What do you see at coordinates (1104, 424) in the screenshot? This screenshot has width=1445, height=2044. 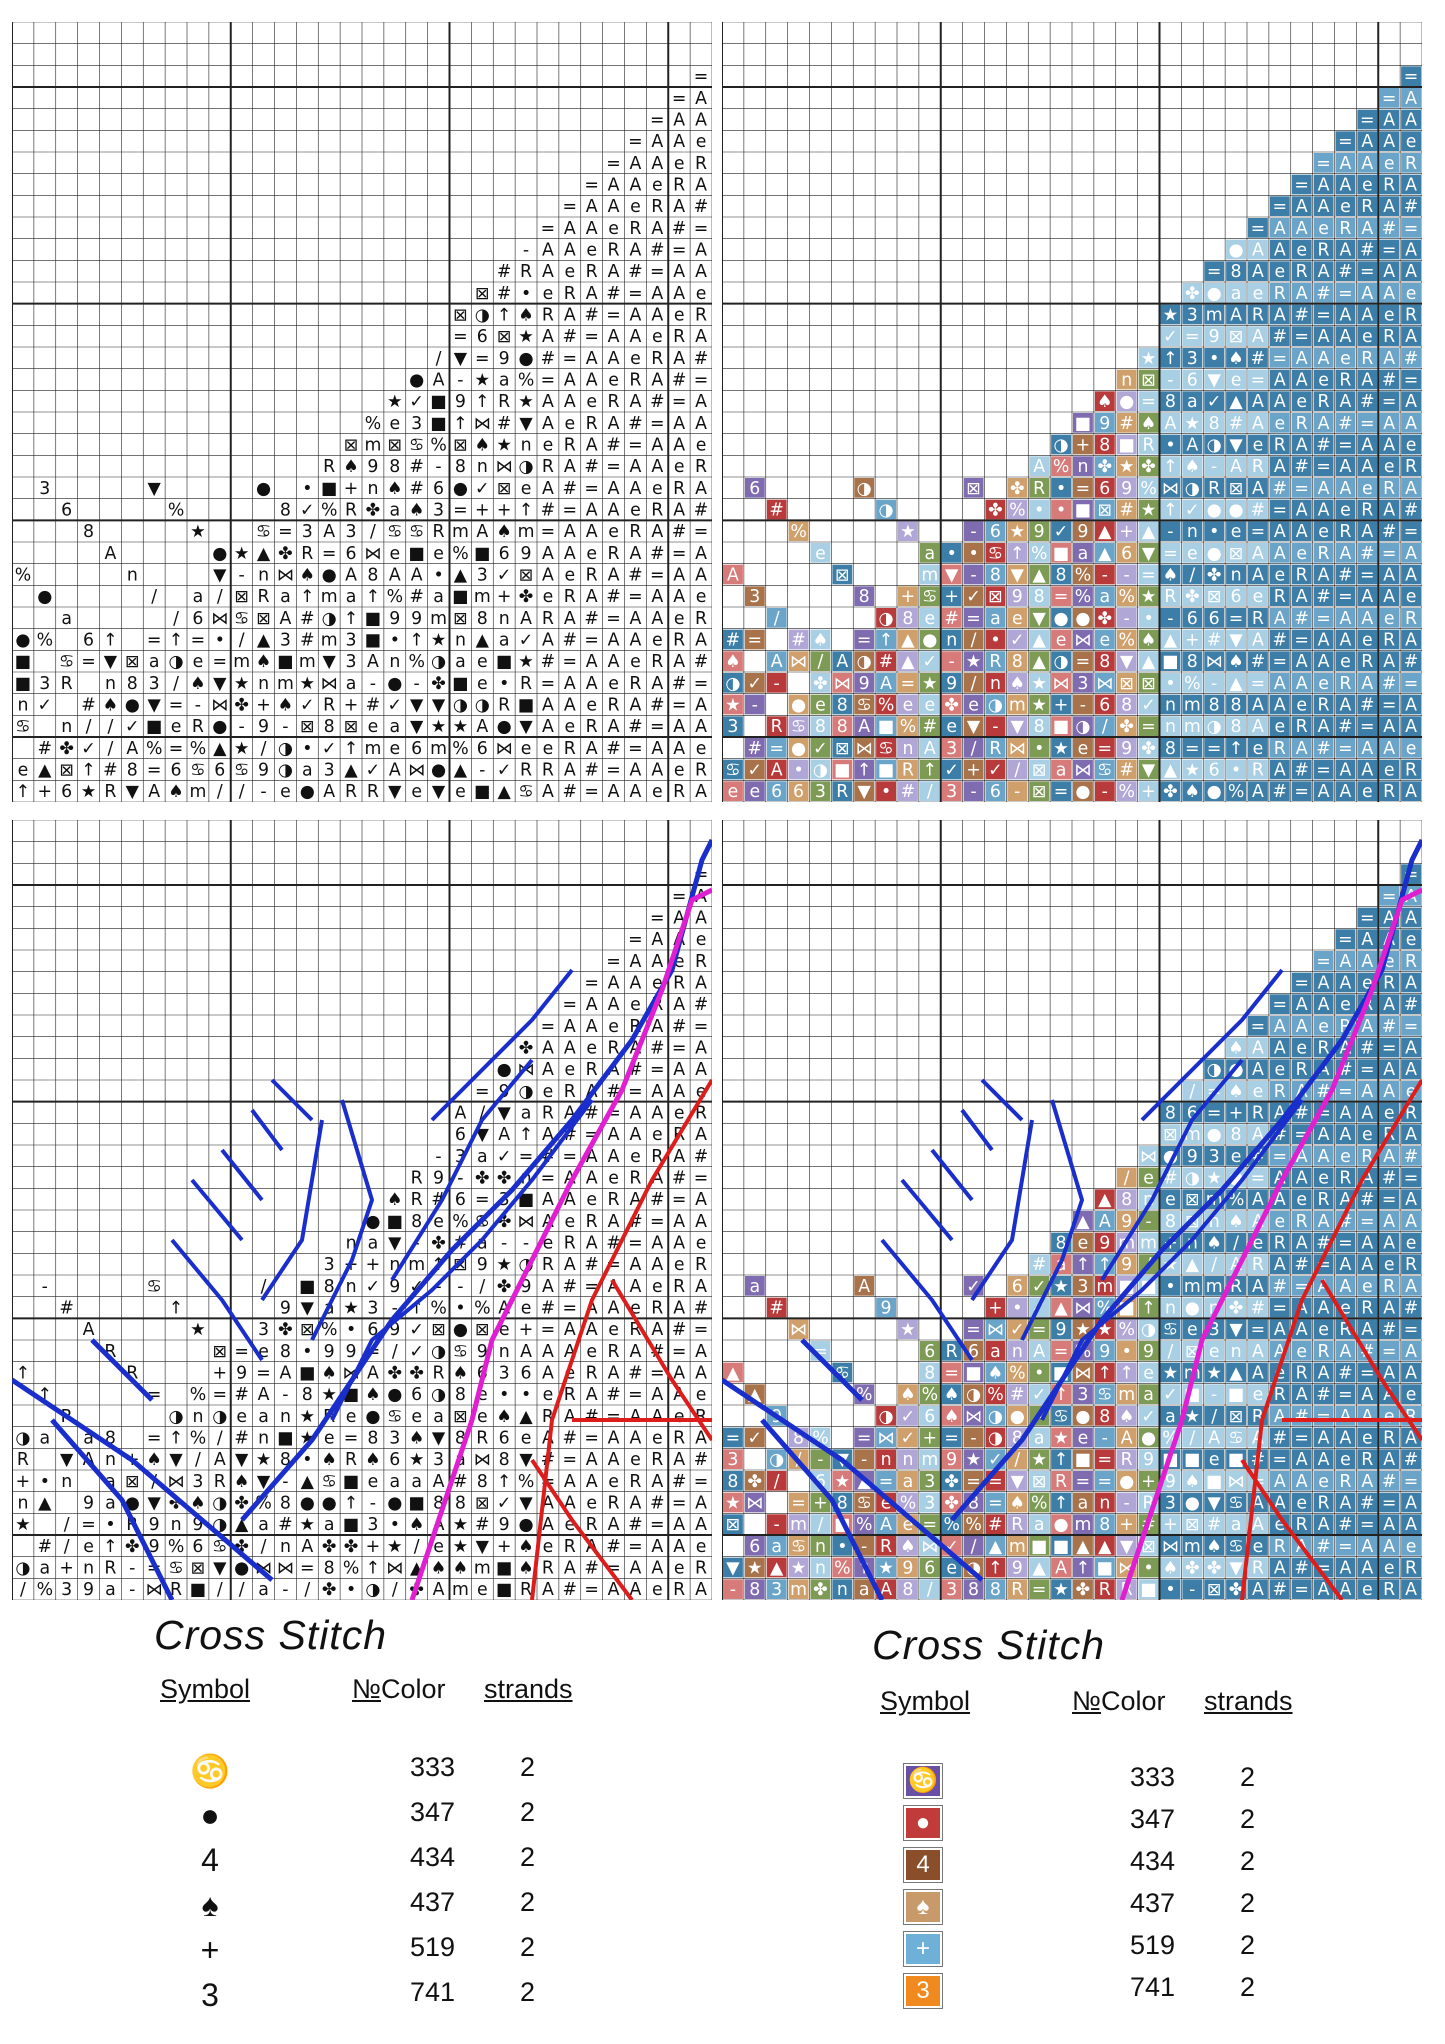 I see `svg-text: 9` at bounding box center [1104, 424].